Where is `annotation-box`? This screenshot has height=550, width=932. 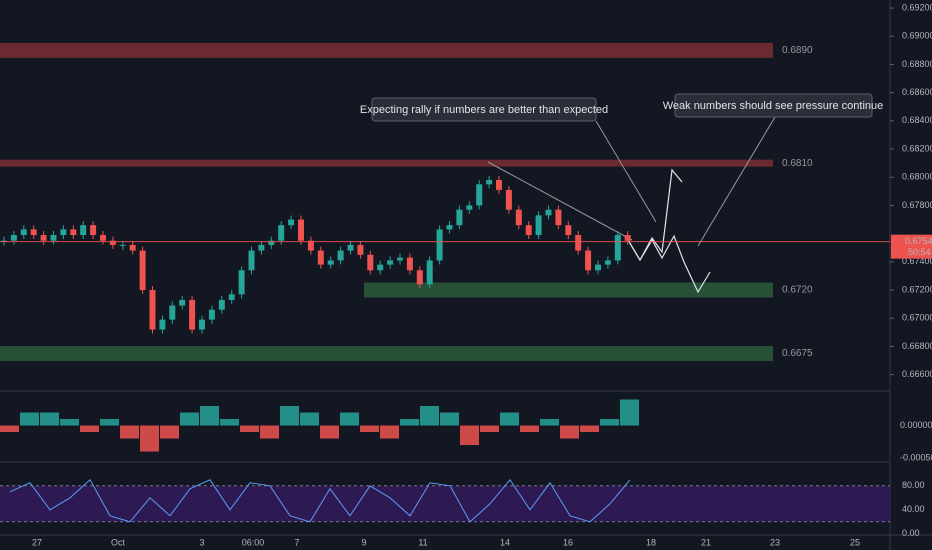
annotation-box is located at coordinates (484, 109).